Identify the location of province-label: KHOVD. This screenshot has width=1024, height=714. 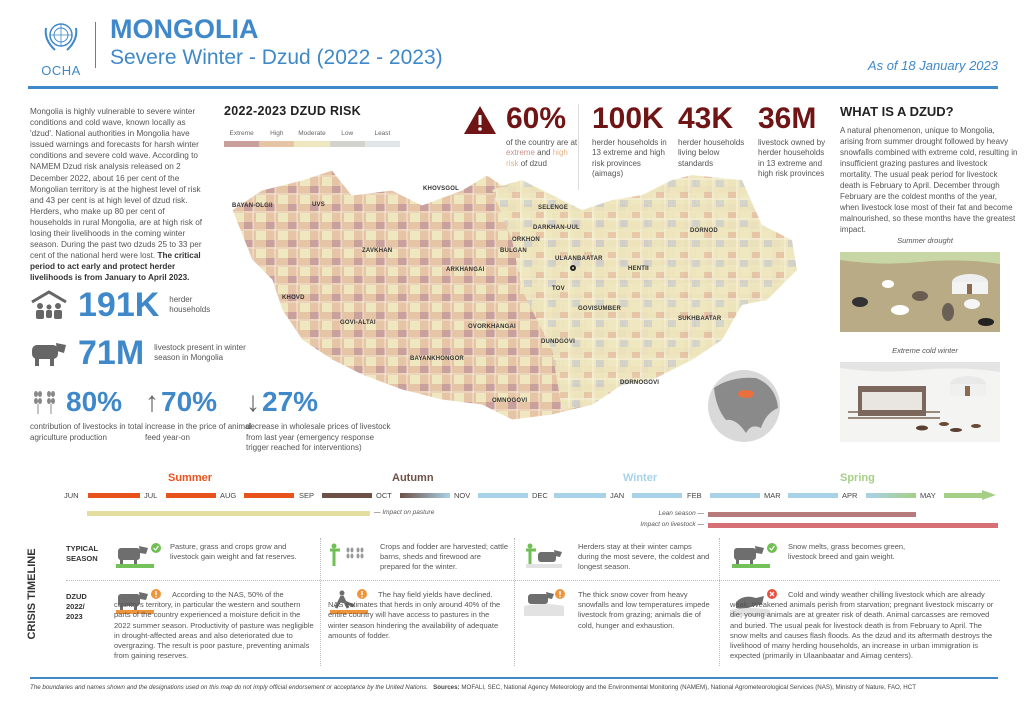
(293, 298).